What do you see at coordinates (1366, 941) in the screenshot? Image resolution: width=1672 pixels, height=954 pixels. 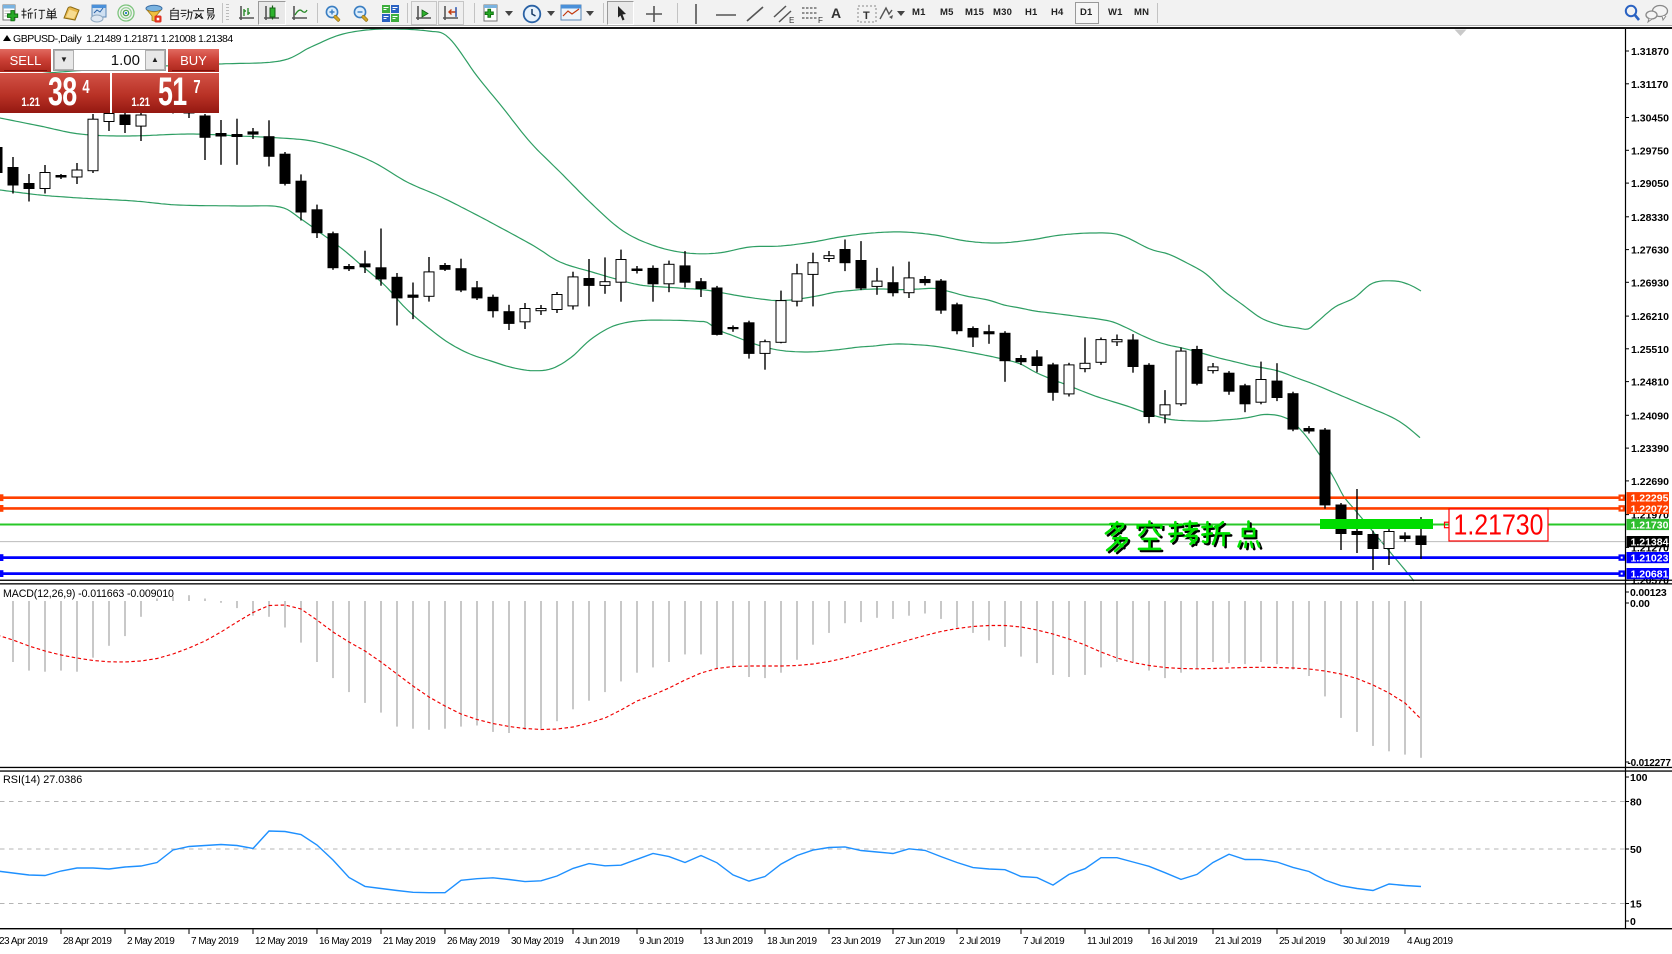 I see `svg-text: 30 Jul 2019` at bounding box center [1366, 941].